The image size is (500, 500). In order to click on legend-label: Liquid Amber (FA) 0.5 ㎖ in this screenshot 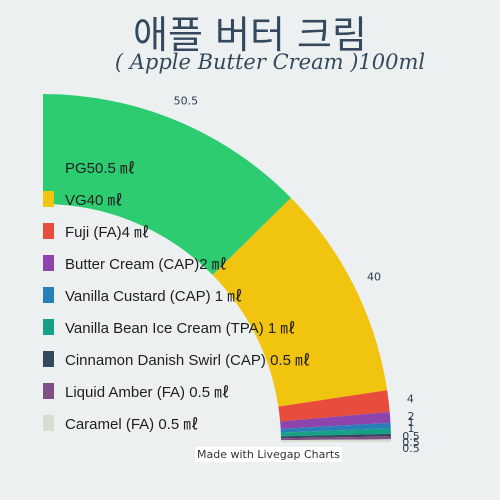, I will do `click(147, 392)`.